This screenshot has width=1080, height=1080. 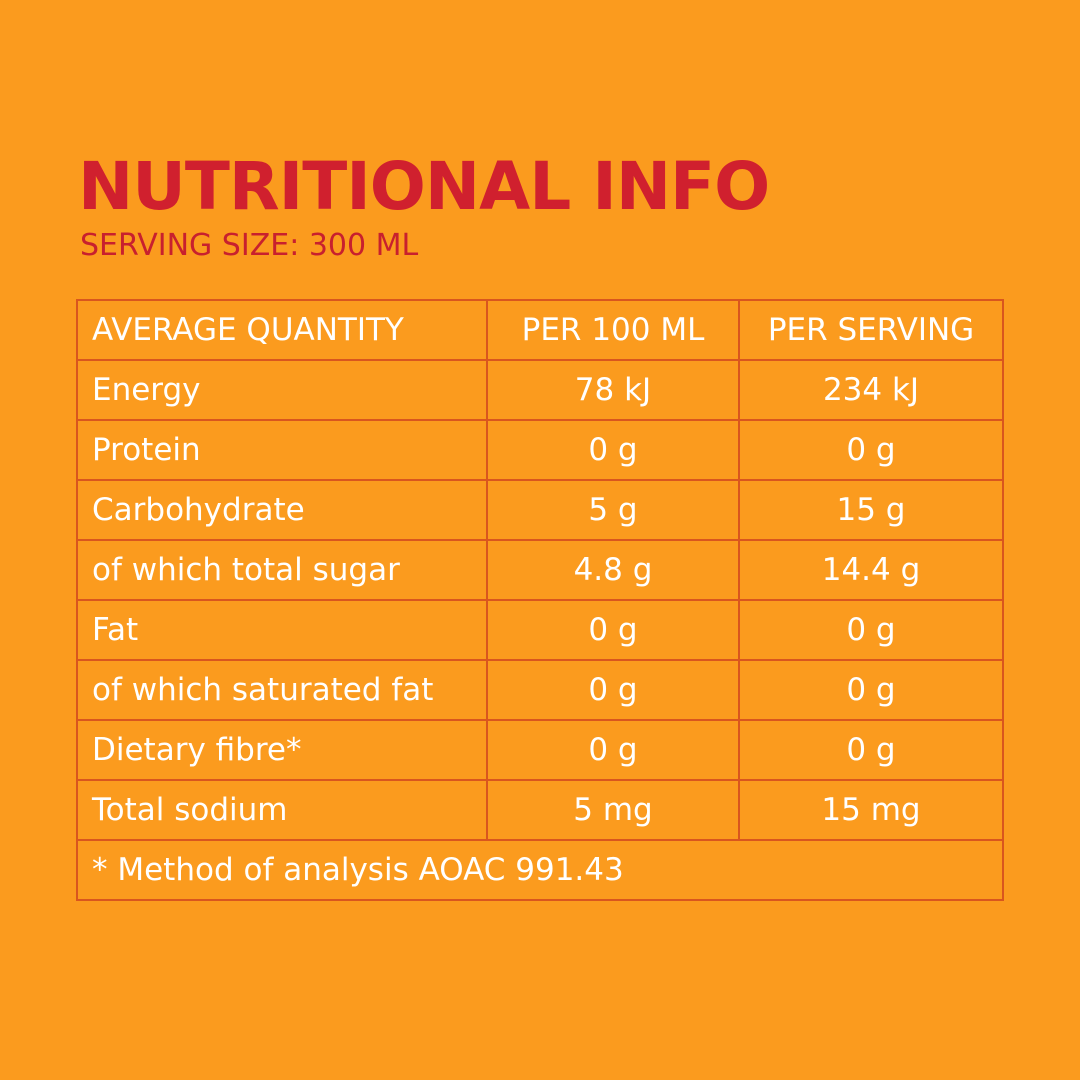 I want to click on row: Total sodium 5 mg 15 mg, so click(x=540, y=810).